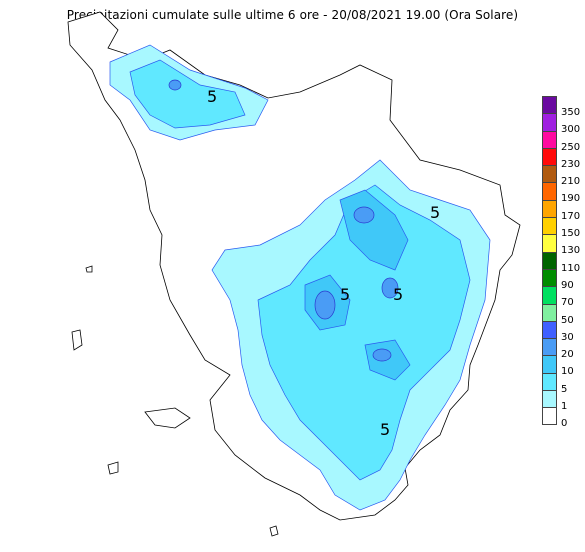 The width and height of the screenshot is (585, 552). Describe the element at coordinates (564, 407) in the screenshot. I see `legend-value: 1` at that location.